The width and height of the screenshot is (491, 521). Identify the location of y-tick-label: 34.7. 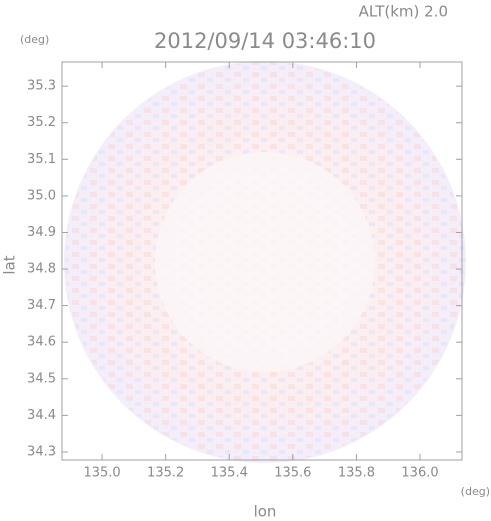
(41, 305).